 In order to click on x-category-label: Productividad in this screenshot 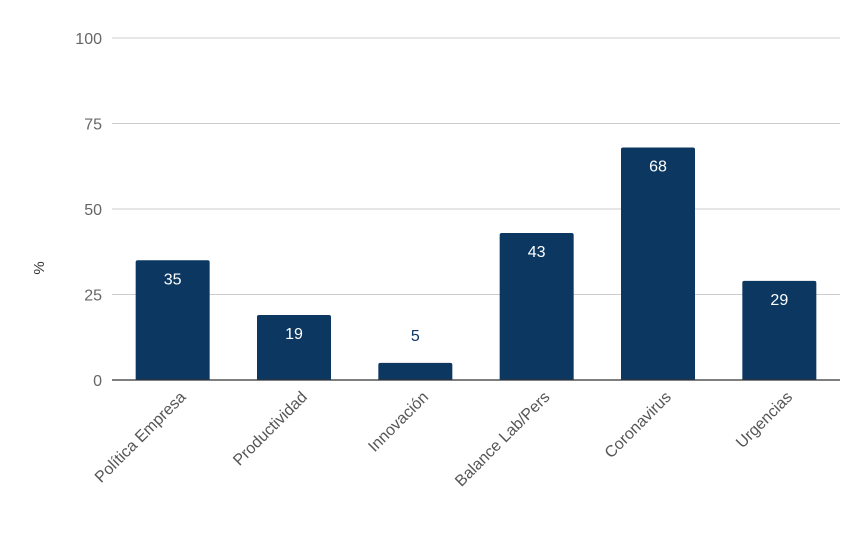, I will do `click(270, 429)`.